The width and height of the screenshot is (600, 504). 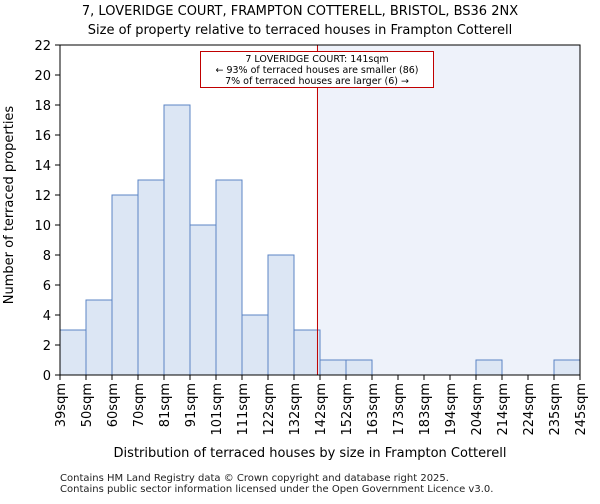 I want to click on y-tick-label-10: 10, so click(x=42, y=226).